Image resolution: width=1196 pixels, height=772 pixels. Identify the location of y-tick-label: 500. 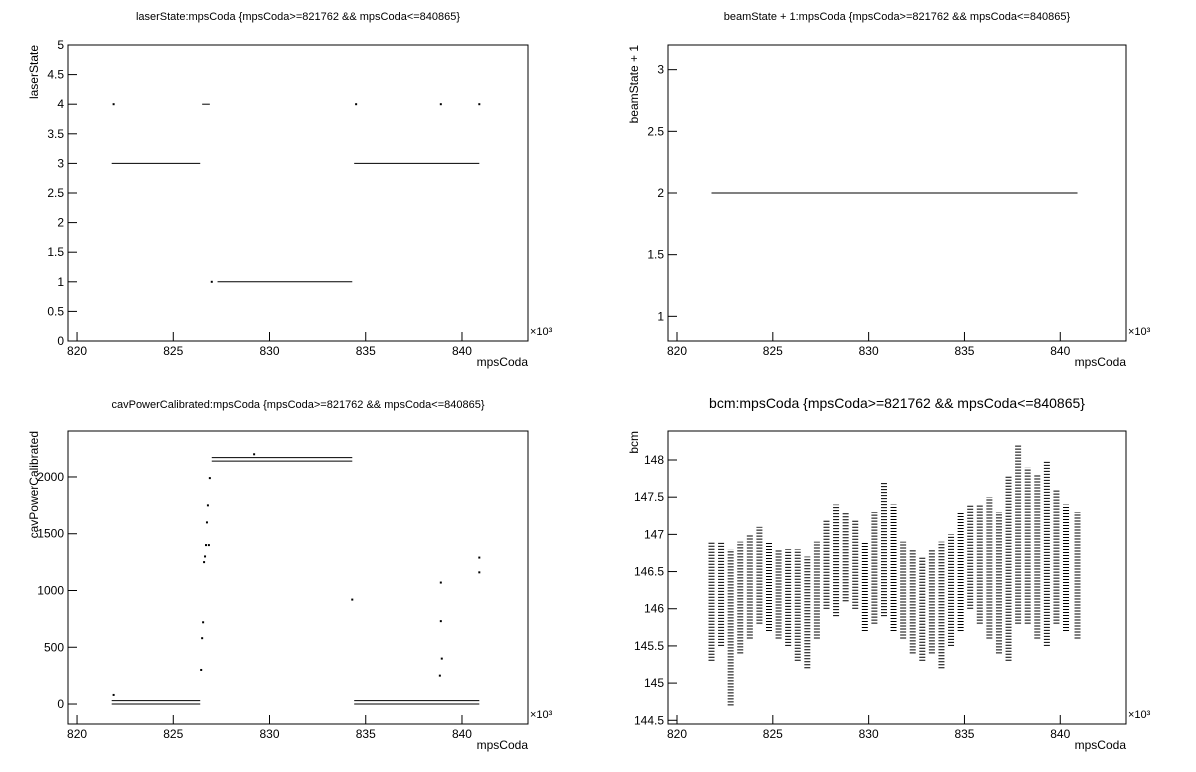
(54, 647).